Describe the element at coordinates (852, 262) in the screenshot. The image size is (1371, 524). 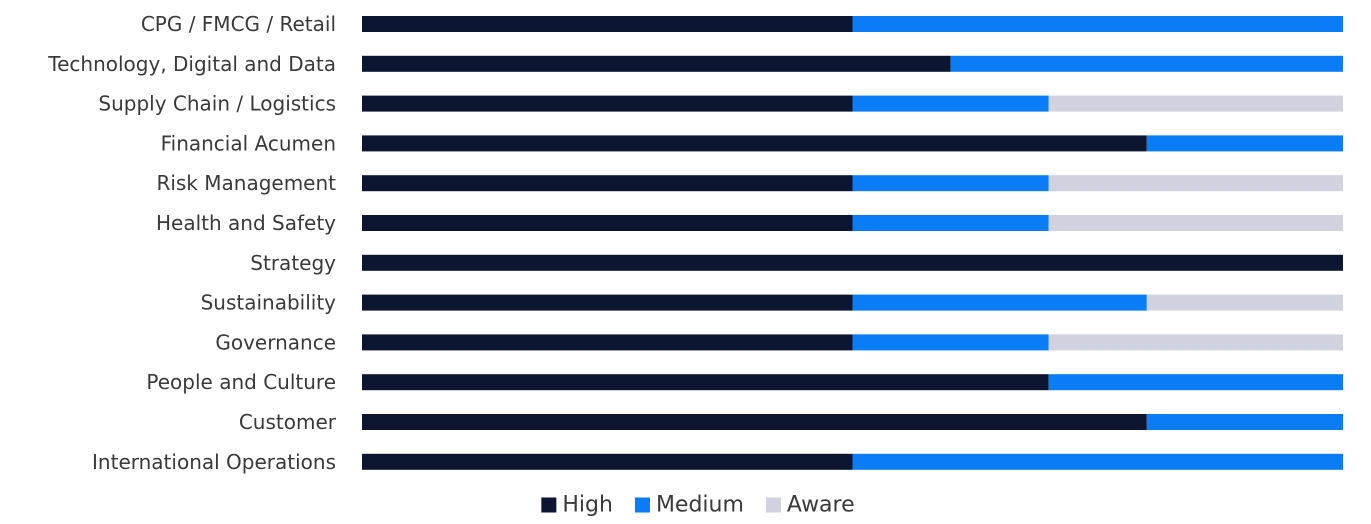
I see `bar-high-strategy` at that location.